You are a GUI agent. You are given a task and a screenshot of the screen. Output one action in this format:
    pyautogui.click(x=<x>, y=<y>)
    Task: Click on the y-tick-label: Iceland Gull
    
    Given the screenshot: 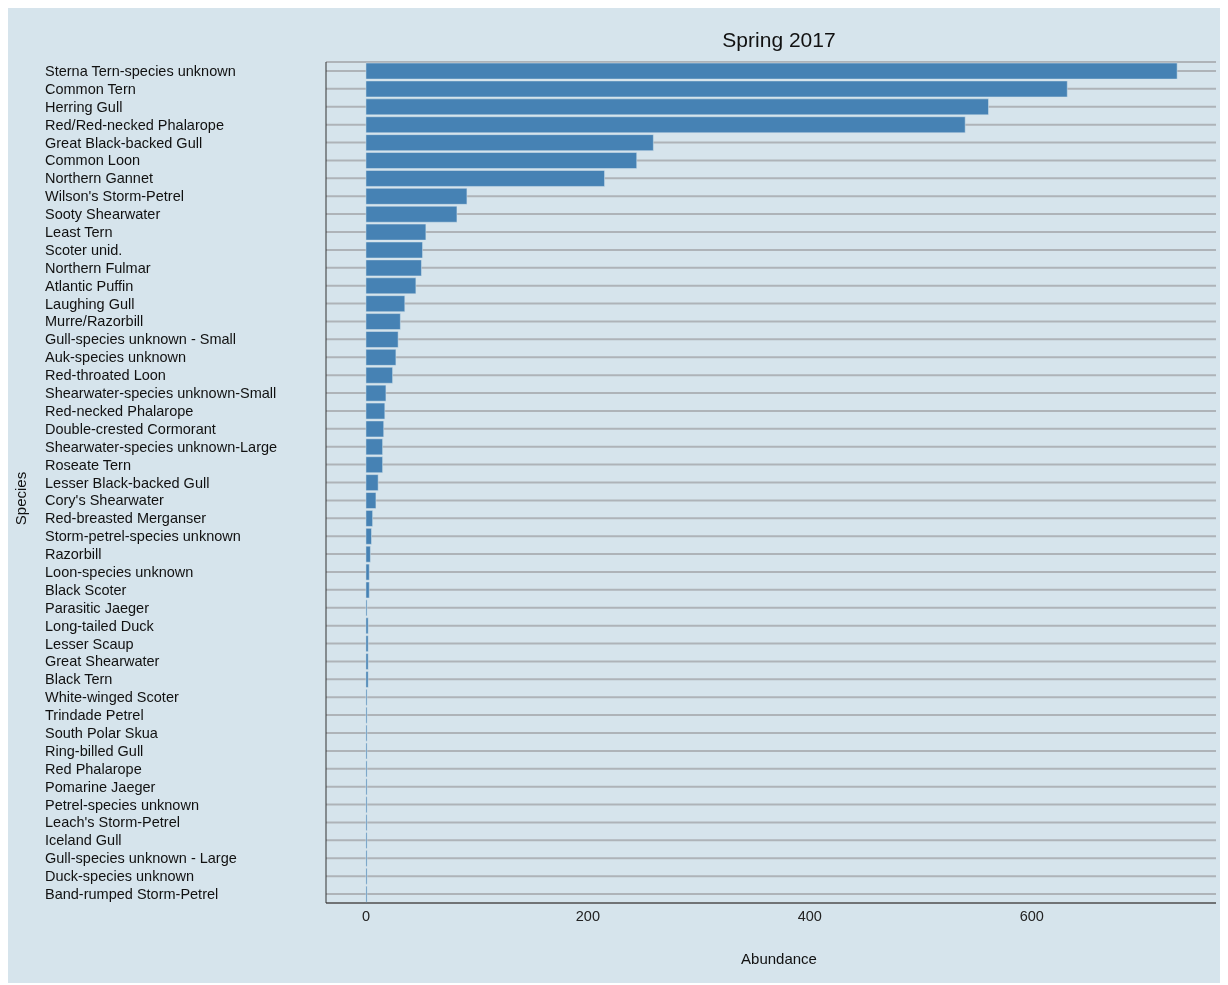 What is the action you would take?
    pyautogui.click(x=83, y=840)
    